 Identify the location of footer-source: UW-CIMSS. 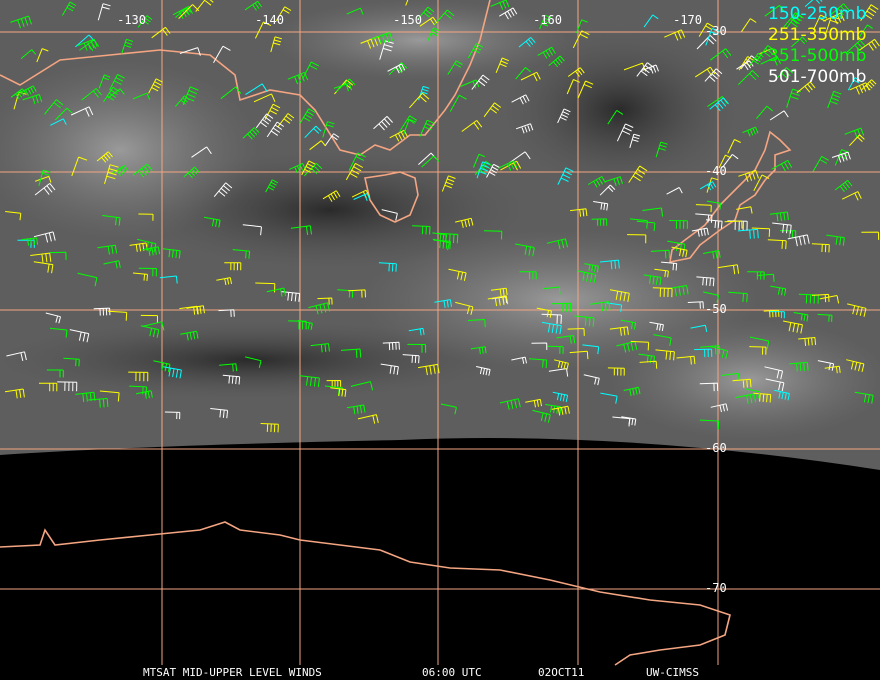
(672, 672).